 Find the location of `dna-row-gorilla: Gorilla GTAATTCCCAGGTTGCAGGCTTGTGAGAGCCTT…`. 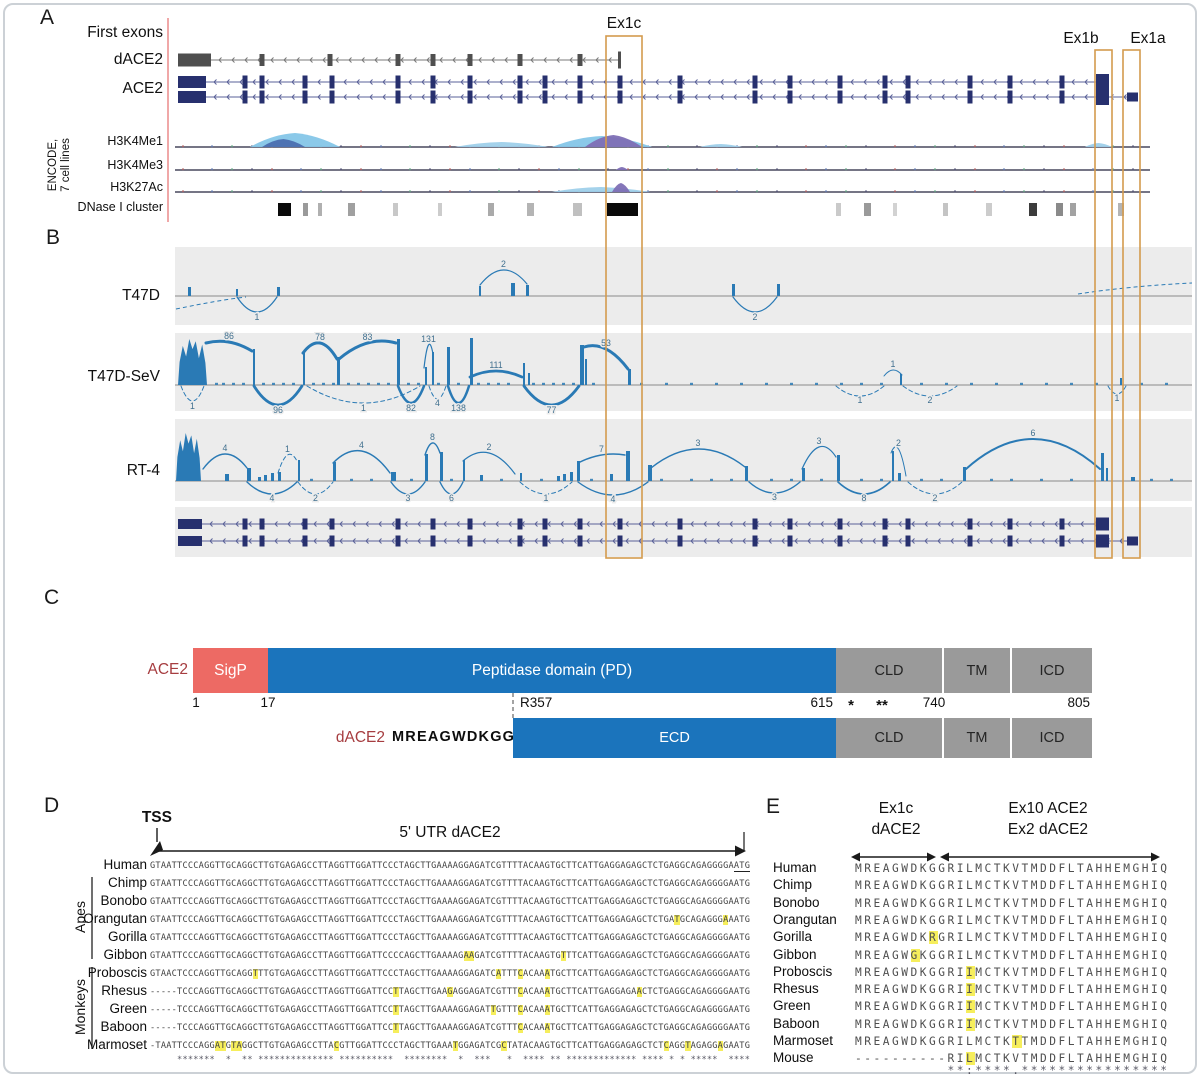

dna-row-gorilla: Gorilla GTAATTCCCAGGTTGCAGGCTTGTGAGAGCCTT… is located at coordinates (600, 937).